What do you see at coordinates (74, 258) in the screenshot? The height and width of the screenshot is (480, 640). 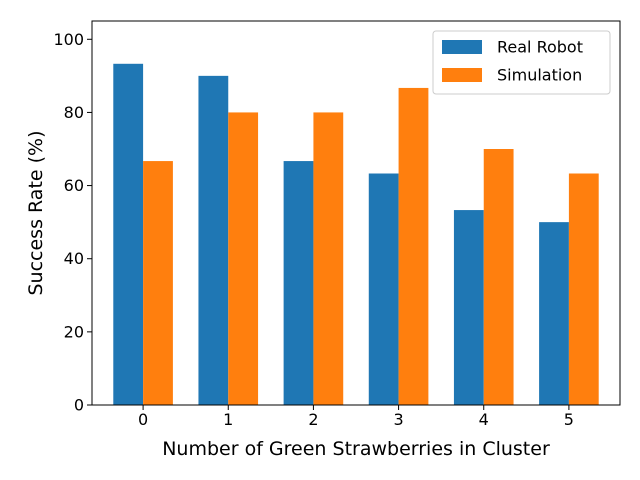 I see `y-tick-label-40: 40` at bounding box center [74, 258].